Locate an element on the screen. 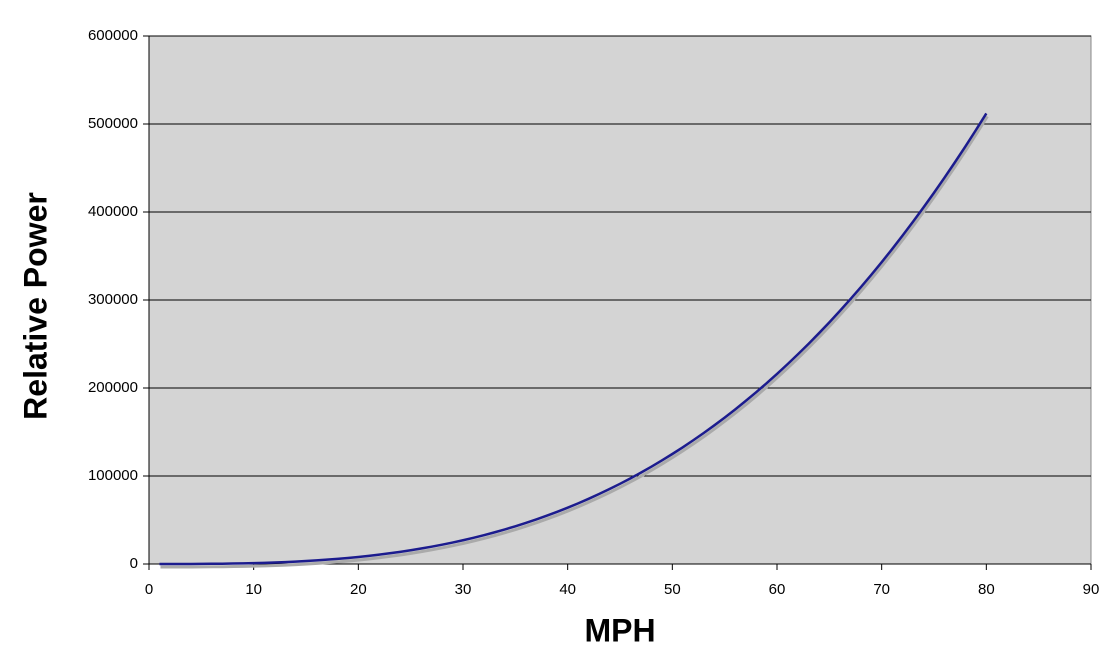  x-tick-label: 80 is located at coordinates (986, 589).